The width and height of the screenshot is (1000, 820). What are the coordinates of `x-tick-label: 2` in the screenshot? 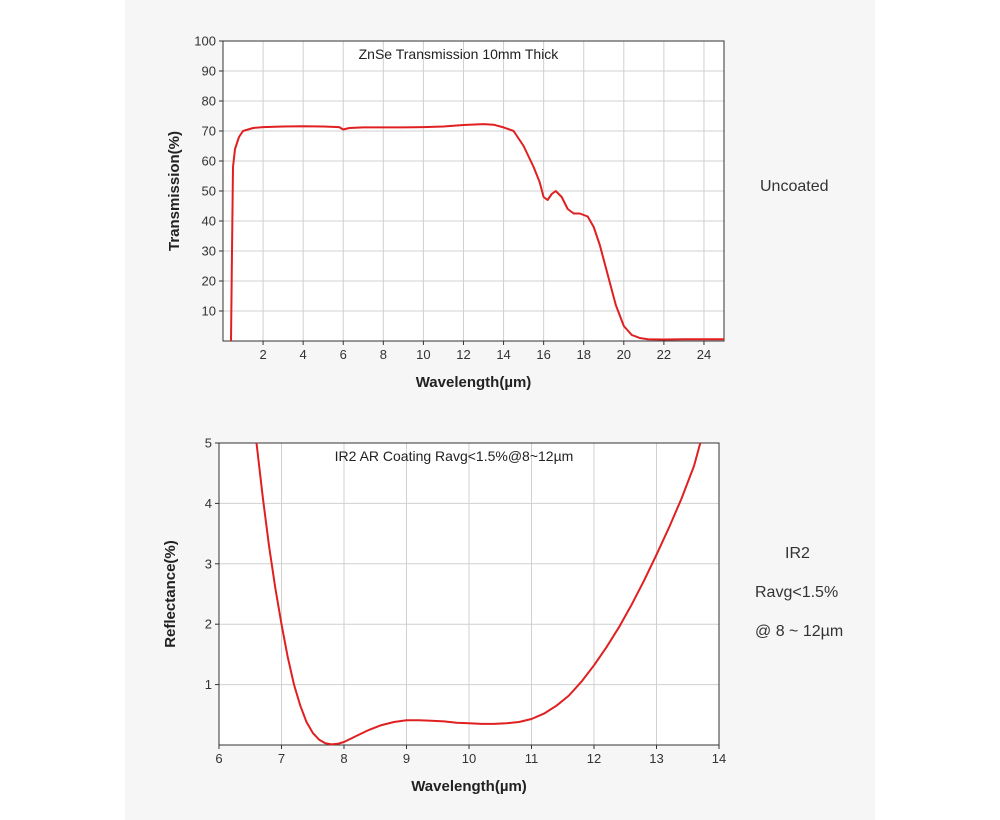 It's located at (262, 354).